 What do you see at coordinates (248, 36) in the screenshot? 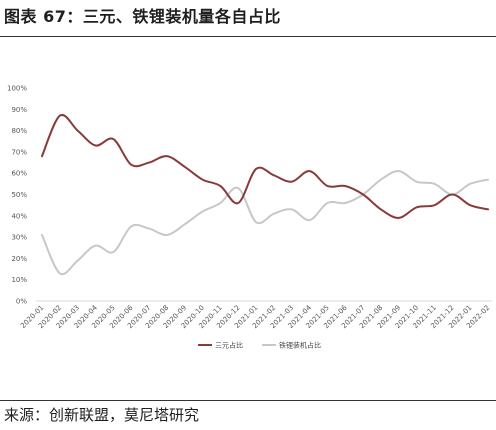
I see `title-rule` at bounding box center [248, 36].